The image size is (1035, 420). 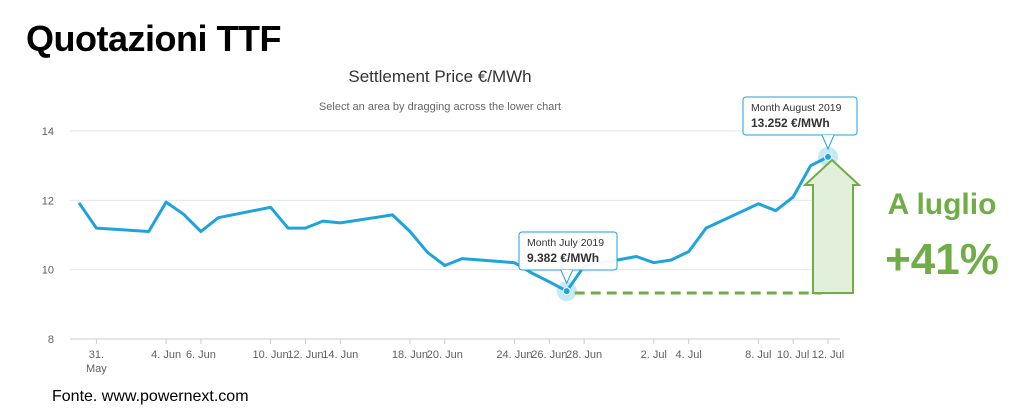 I want to click on tooltip-july: Month July 2019 9.382 €/MWh, so click(x=568, y=258).